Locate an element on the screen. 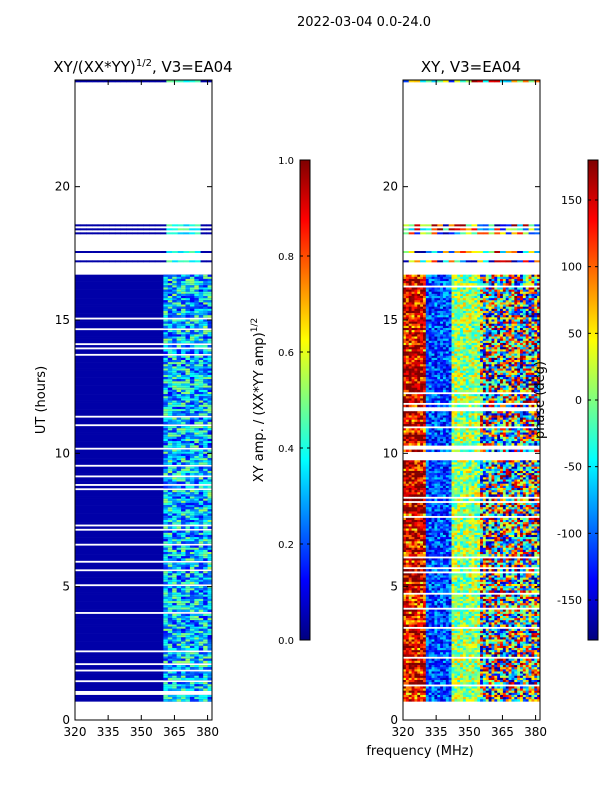 This screenshot has width=600, height=800. colorbar-tick-label: 0.8 is located at coordinates (286, 257).